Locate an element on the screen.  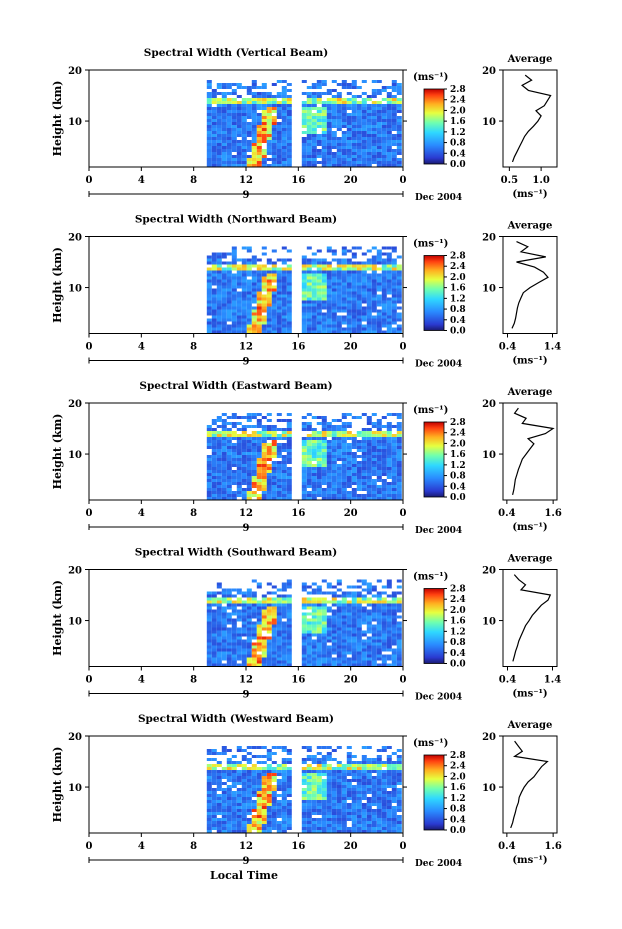
date-label: Dec 2004 is located at coordinates (438, 198).